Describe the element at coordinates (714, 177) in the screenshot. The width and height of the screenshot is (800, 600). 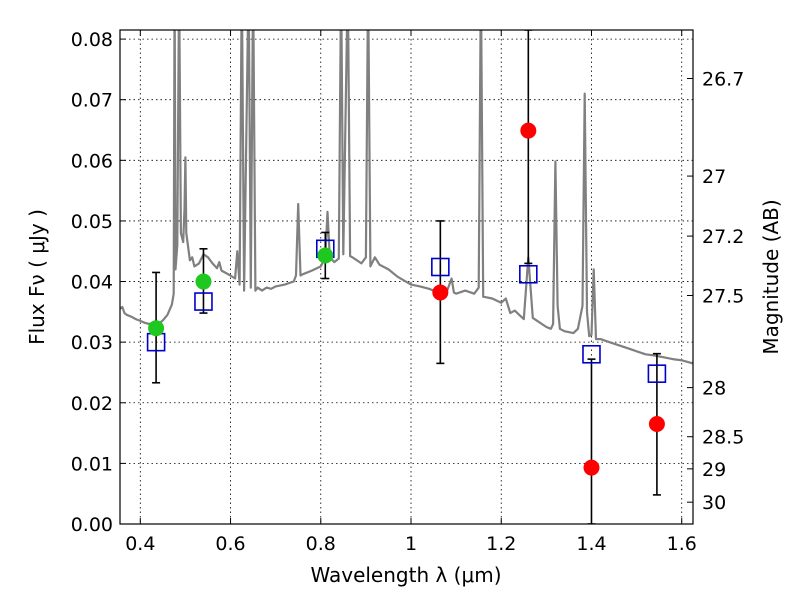
I see `right-tick-label: 27` at that location.